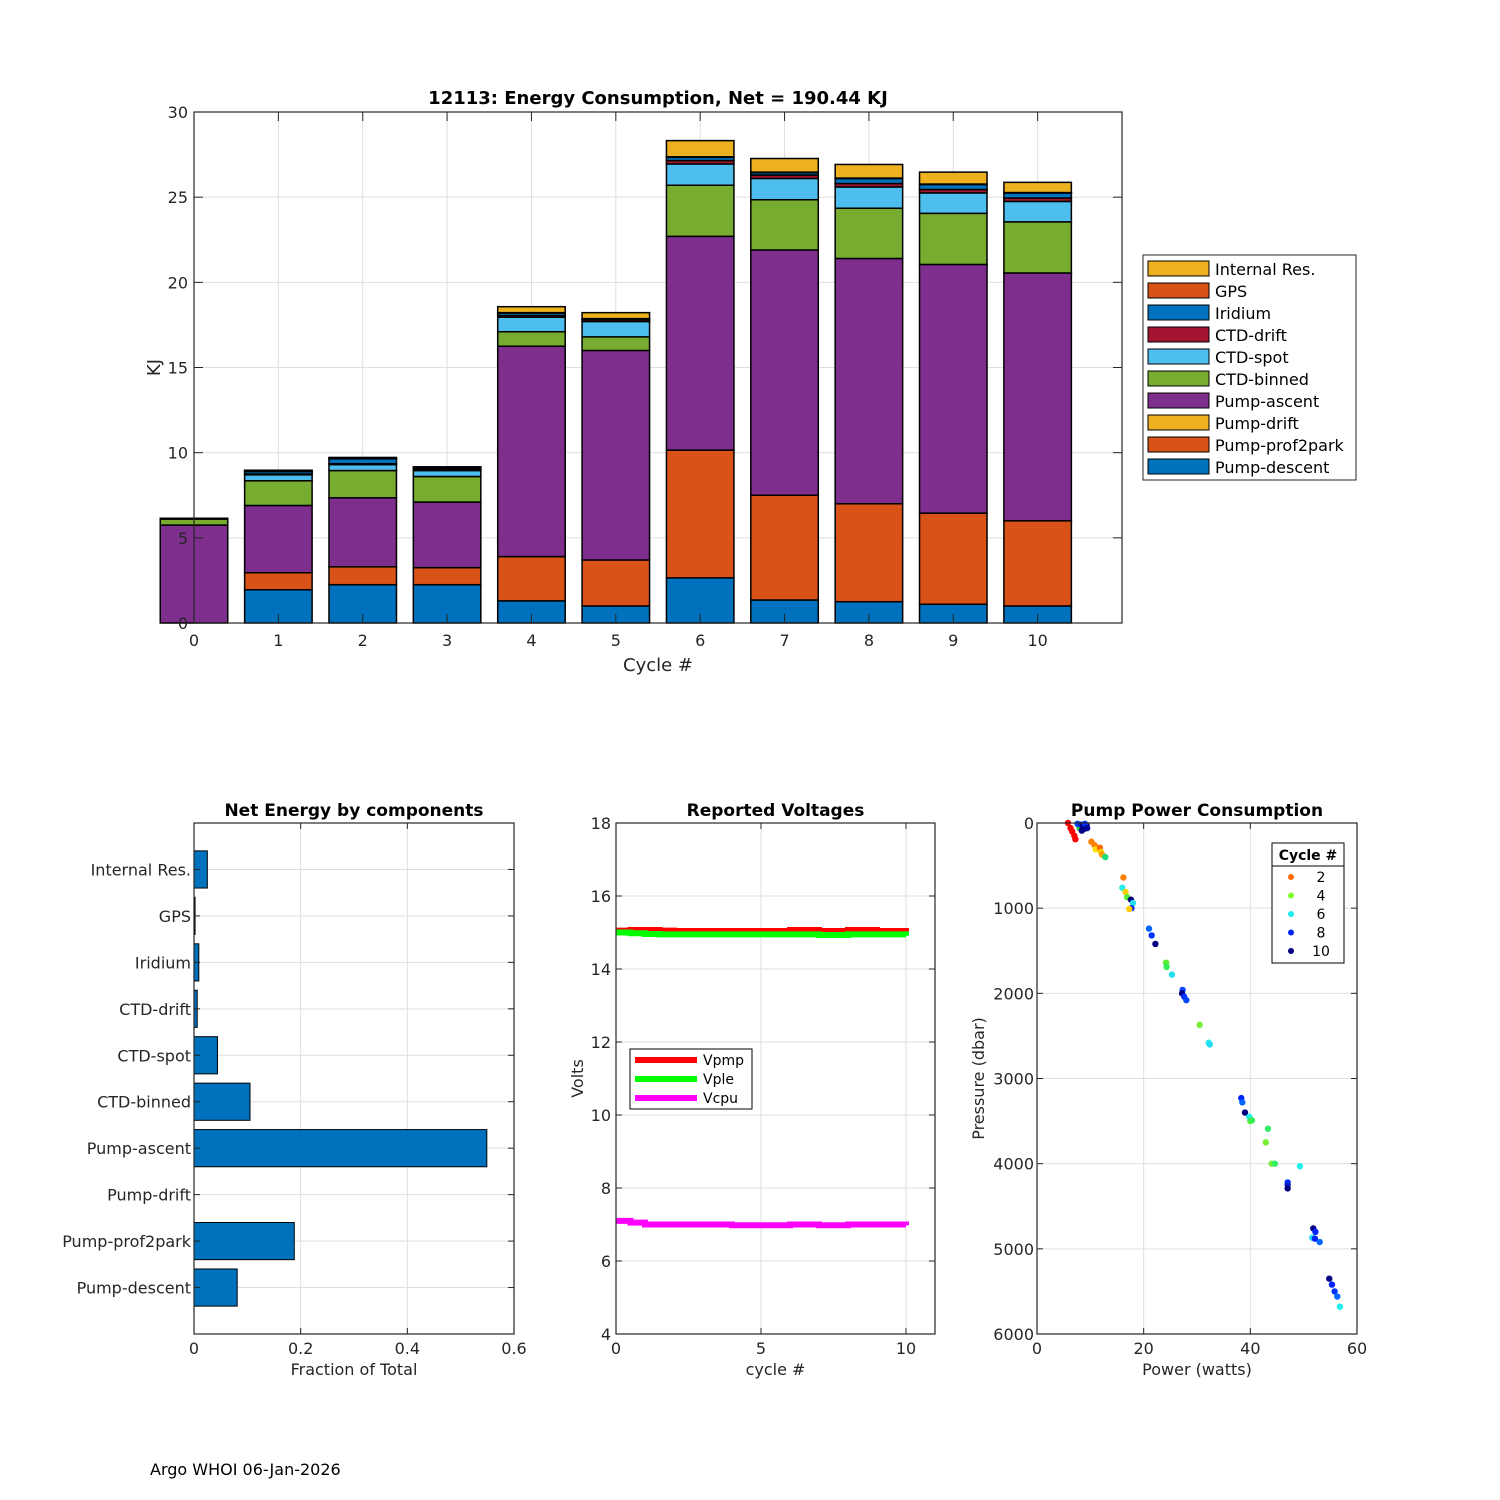 This screenshot has width=1500, height=1500. I want to click on components-xtick-label: 0.2, so click(300, 1348).